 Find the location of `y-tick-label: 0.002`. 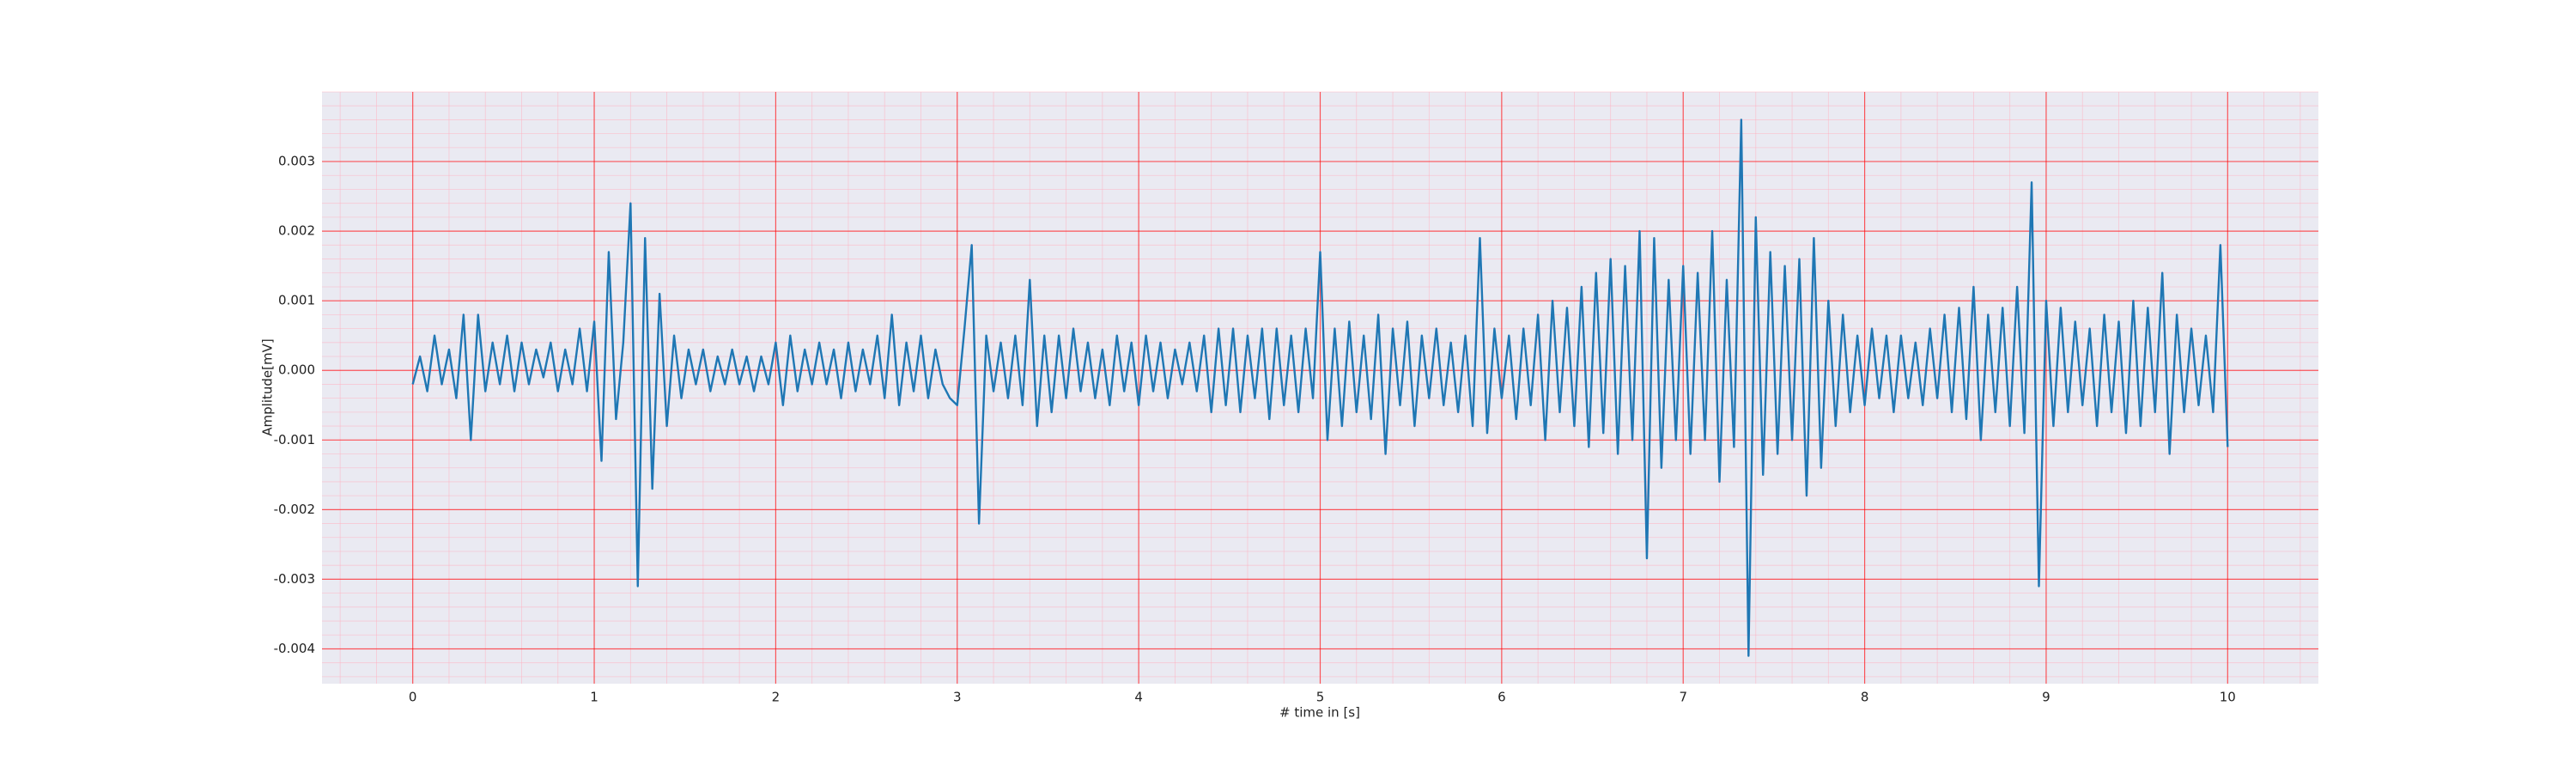

y-tick-label: 0.002 is located at coordinates (296, 231).